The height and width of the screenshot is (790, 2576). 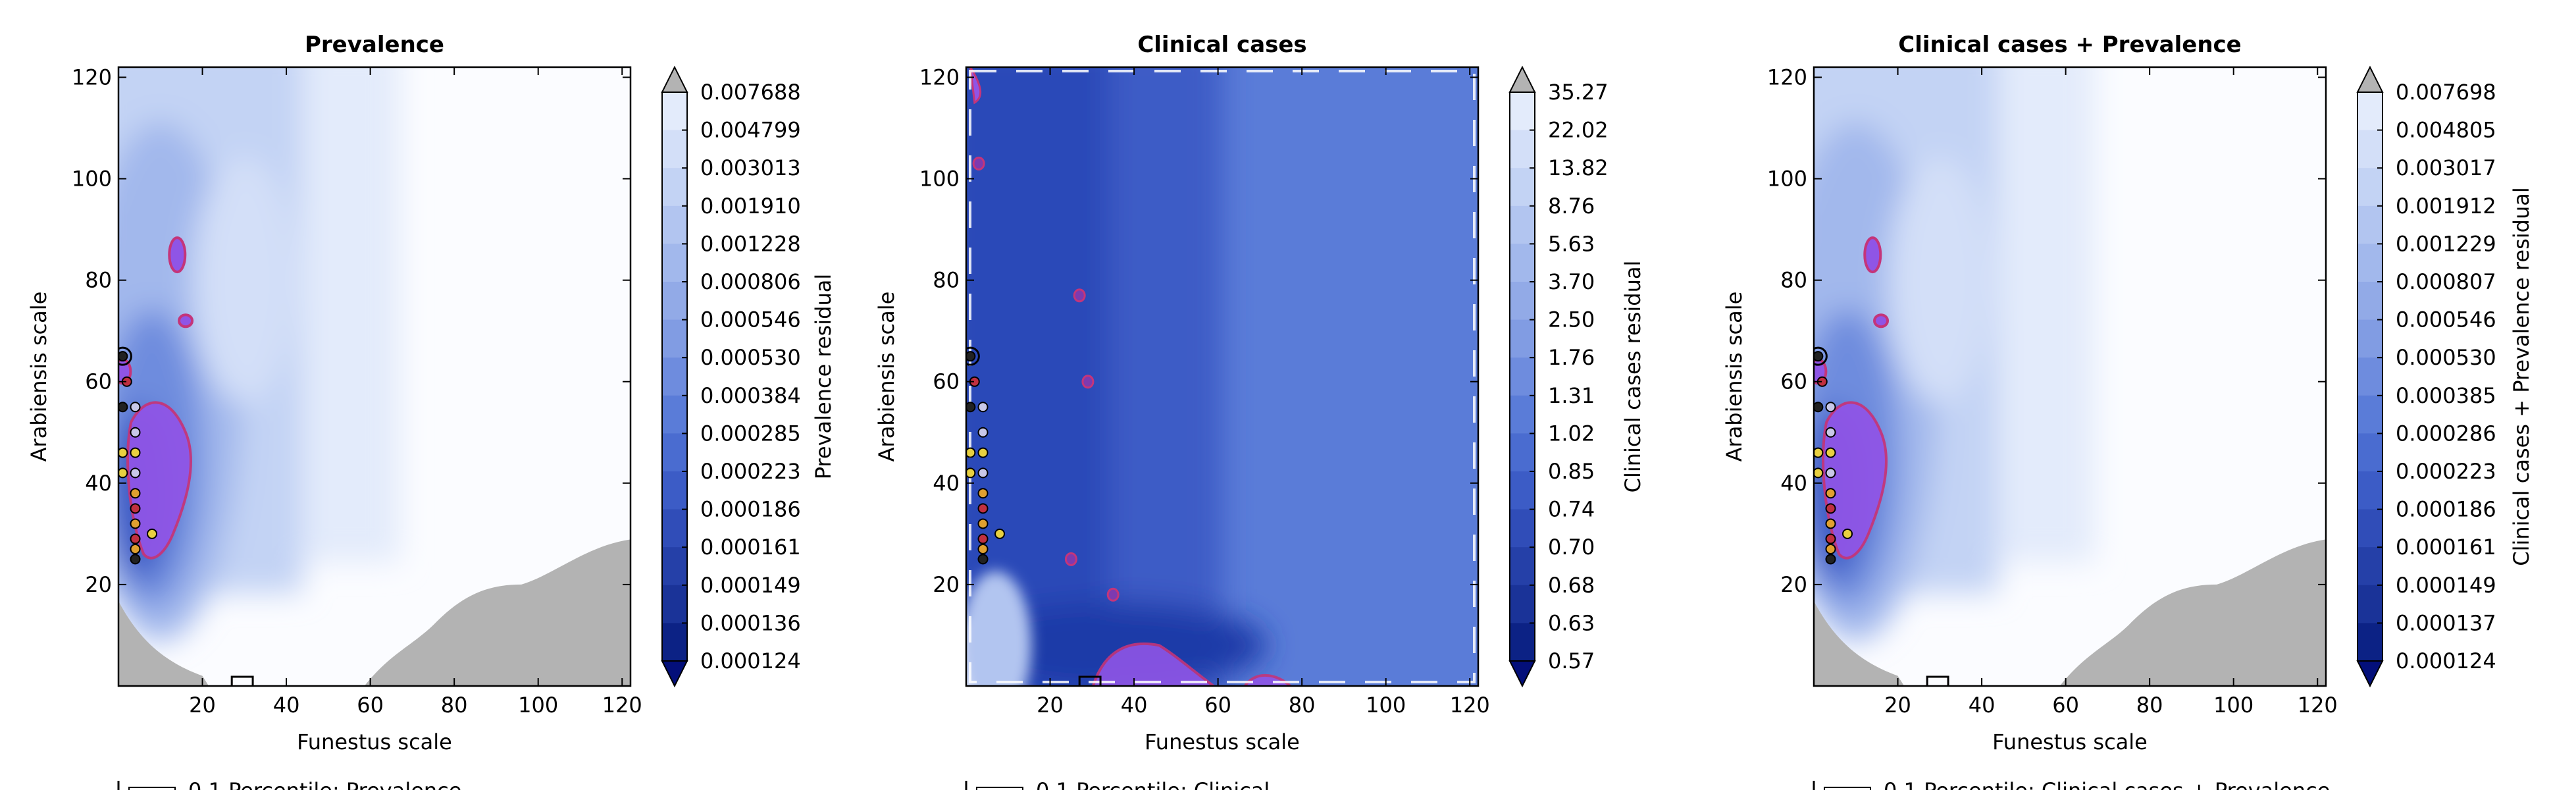 I want to click on colorbar-tick-label: 22.02, so click(x=1578, y=130).